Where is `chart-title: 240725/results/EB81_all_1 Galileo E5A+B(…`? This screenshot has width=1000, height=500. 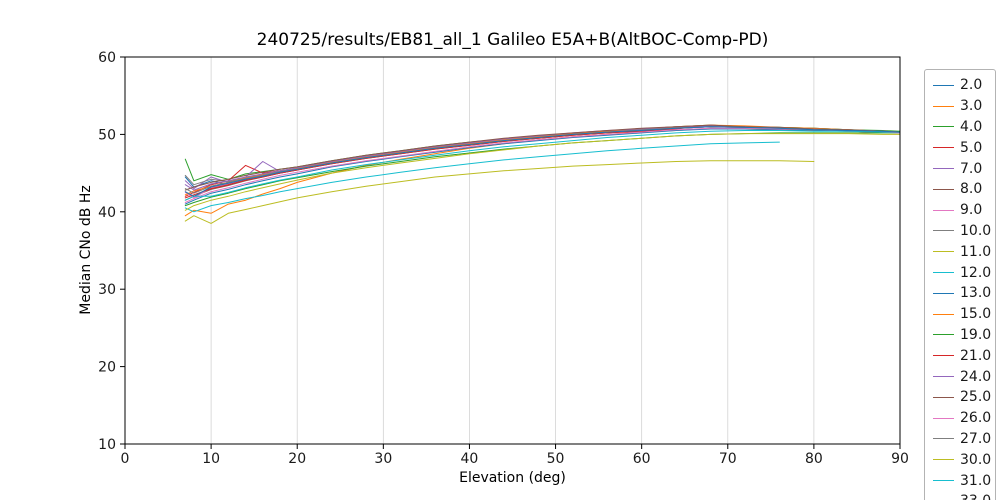
chart-title: 240725/results/EB81_all_1 Galileo E5A+B(… is located at coordinates (512, 40).